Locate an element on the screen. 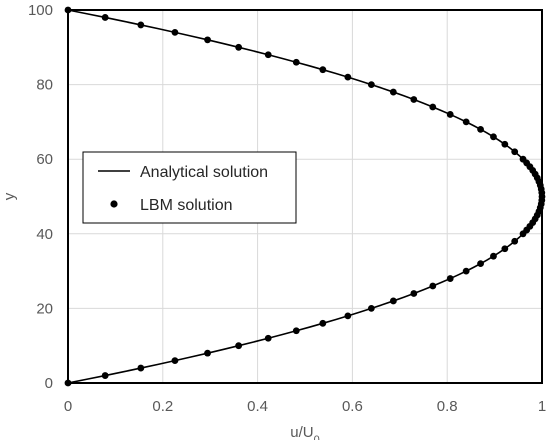  x-axis-title-subscript: 0 is located at coordinates (317, 437).